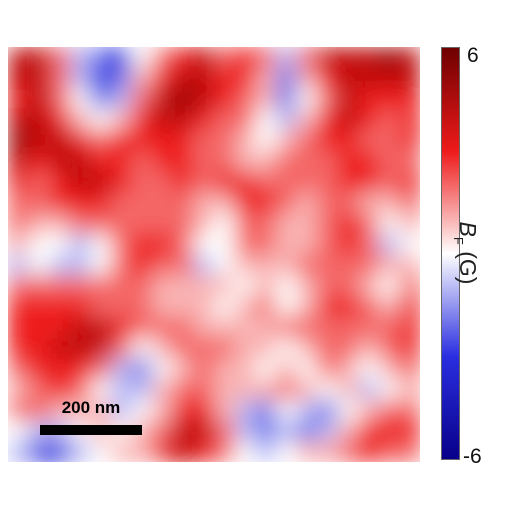 The image size is (510, 510). I want to click on colorbar-label-symbol: B, so click(467, 229).